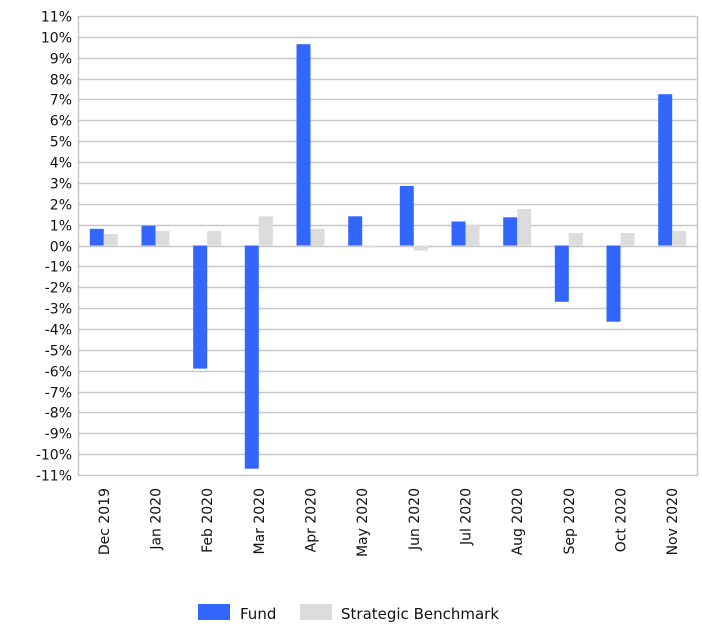 Image resolution: width=702 pixels, height=626 pixels. Describe the element at coordinates (58, 394) in the screenshot. I see `y-tick-label: -7%` at that location.